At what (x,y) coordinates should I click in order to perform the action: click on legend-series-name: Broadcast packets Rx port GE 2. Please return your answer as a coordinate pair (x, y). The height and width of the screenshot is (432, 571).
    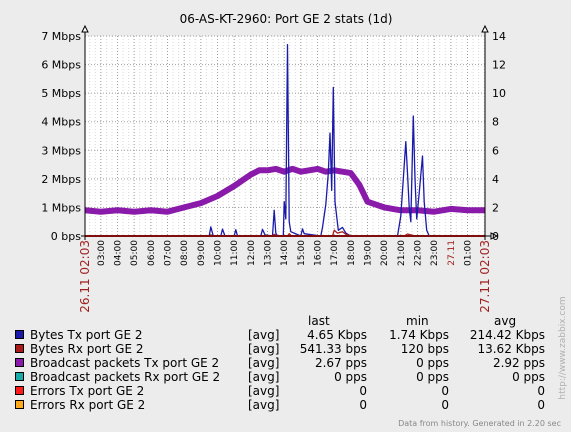
    Looking at the image, I should click on (125, 377).